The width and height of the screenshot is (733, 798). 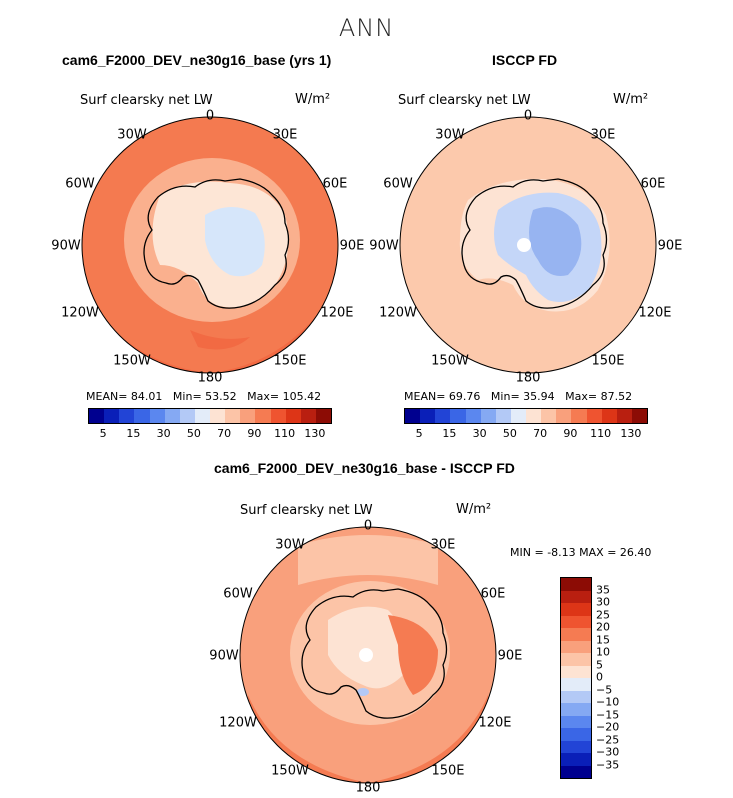 What do you see at coordinates (146, 100) in the screenshot?
I see `variable-label-model: Surf clearsky net LW` at bounding box center [146, 100].